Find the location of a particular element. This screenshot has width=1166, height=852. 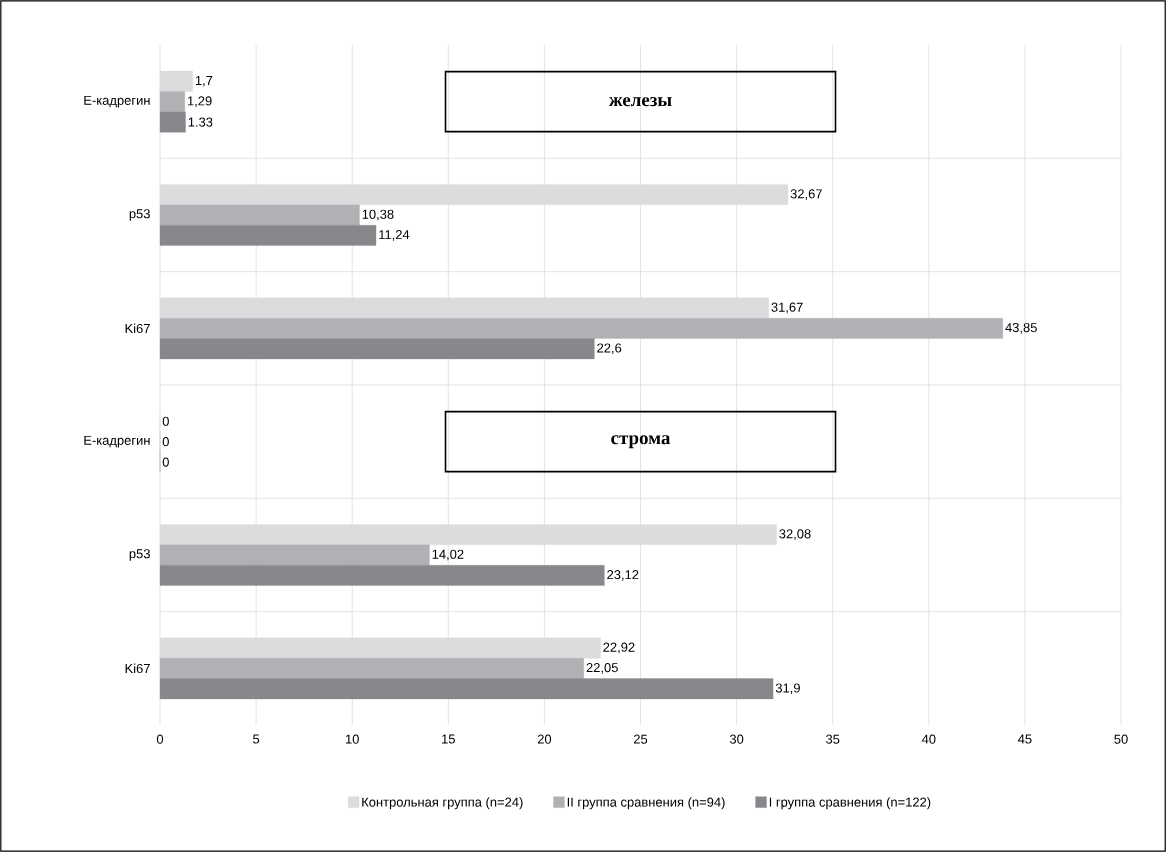

x-tick-label: 35 is located at coordinates (833, 739).